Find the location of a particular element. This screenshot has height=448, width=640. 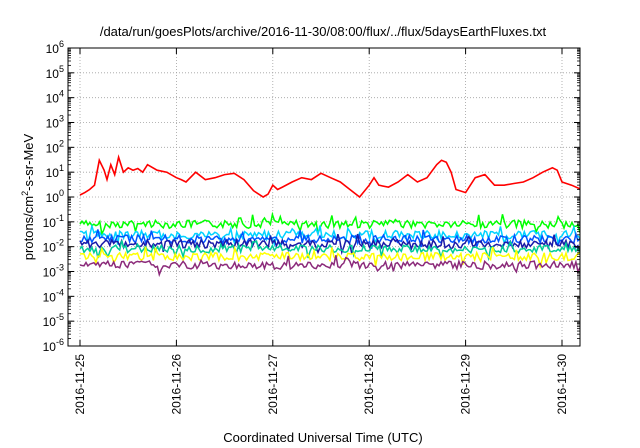

y-tick-label: 10⁻⁵ is located at coordinates (53, 320).